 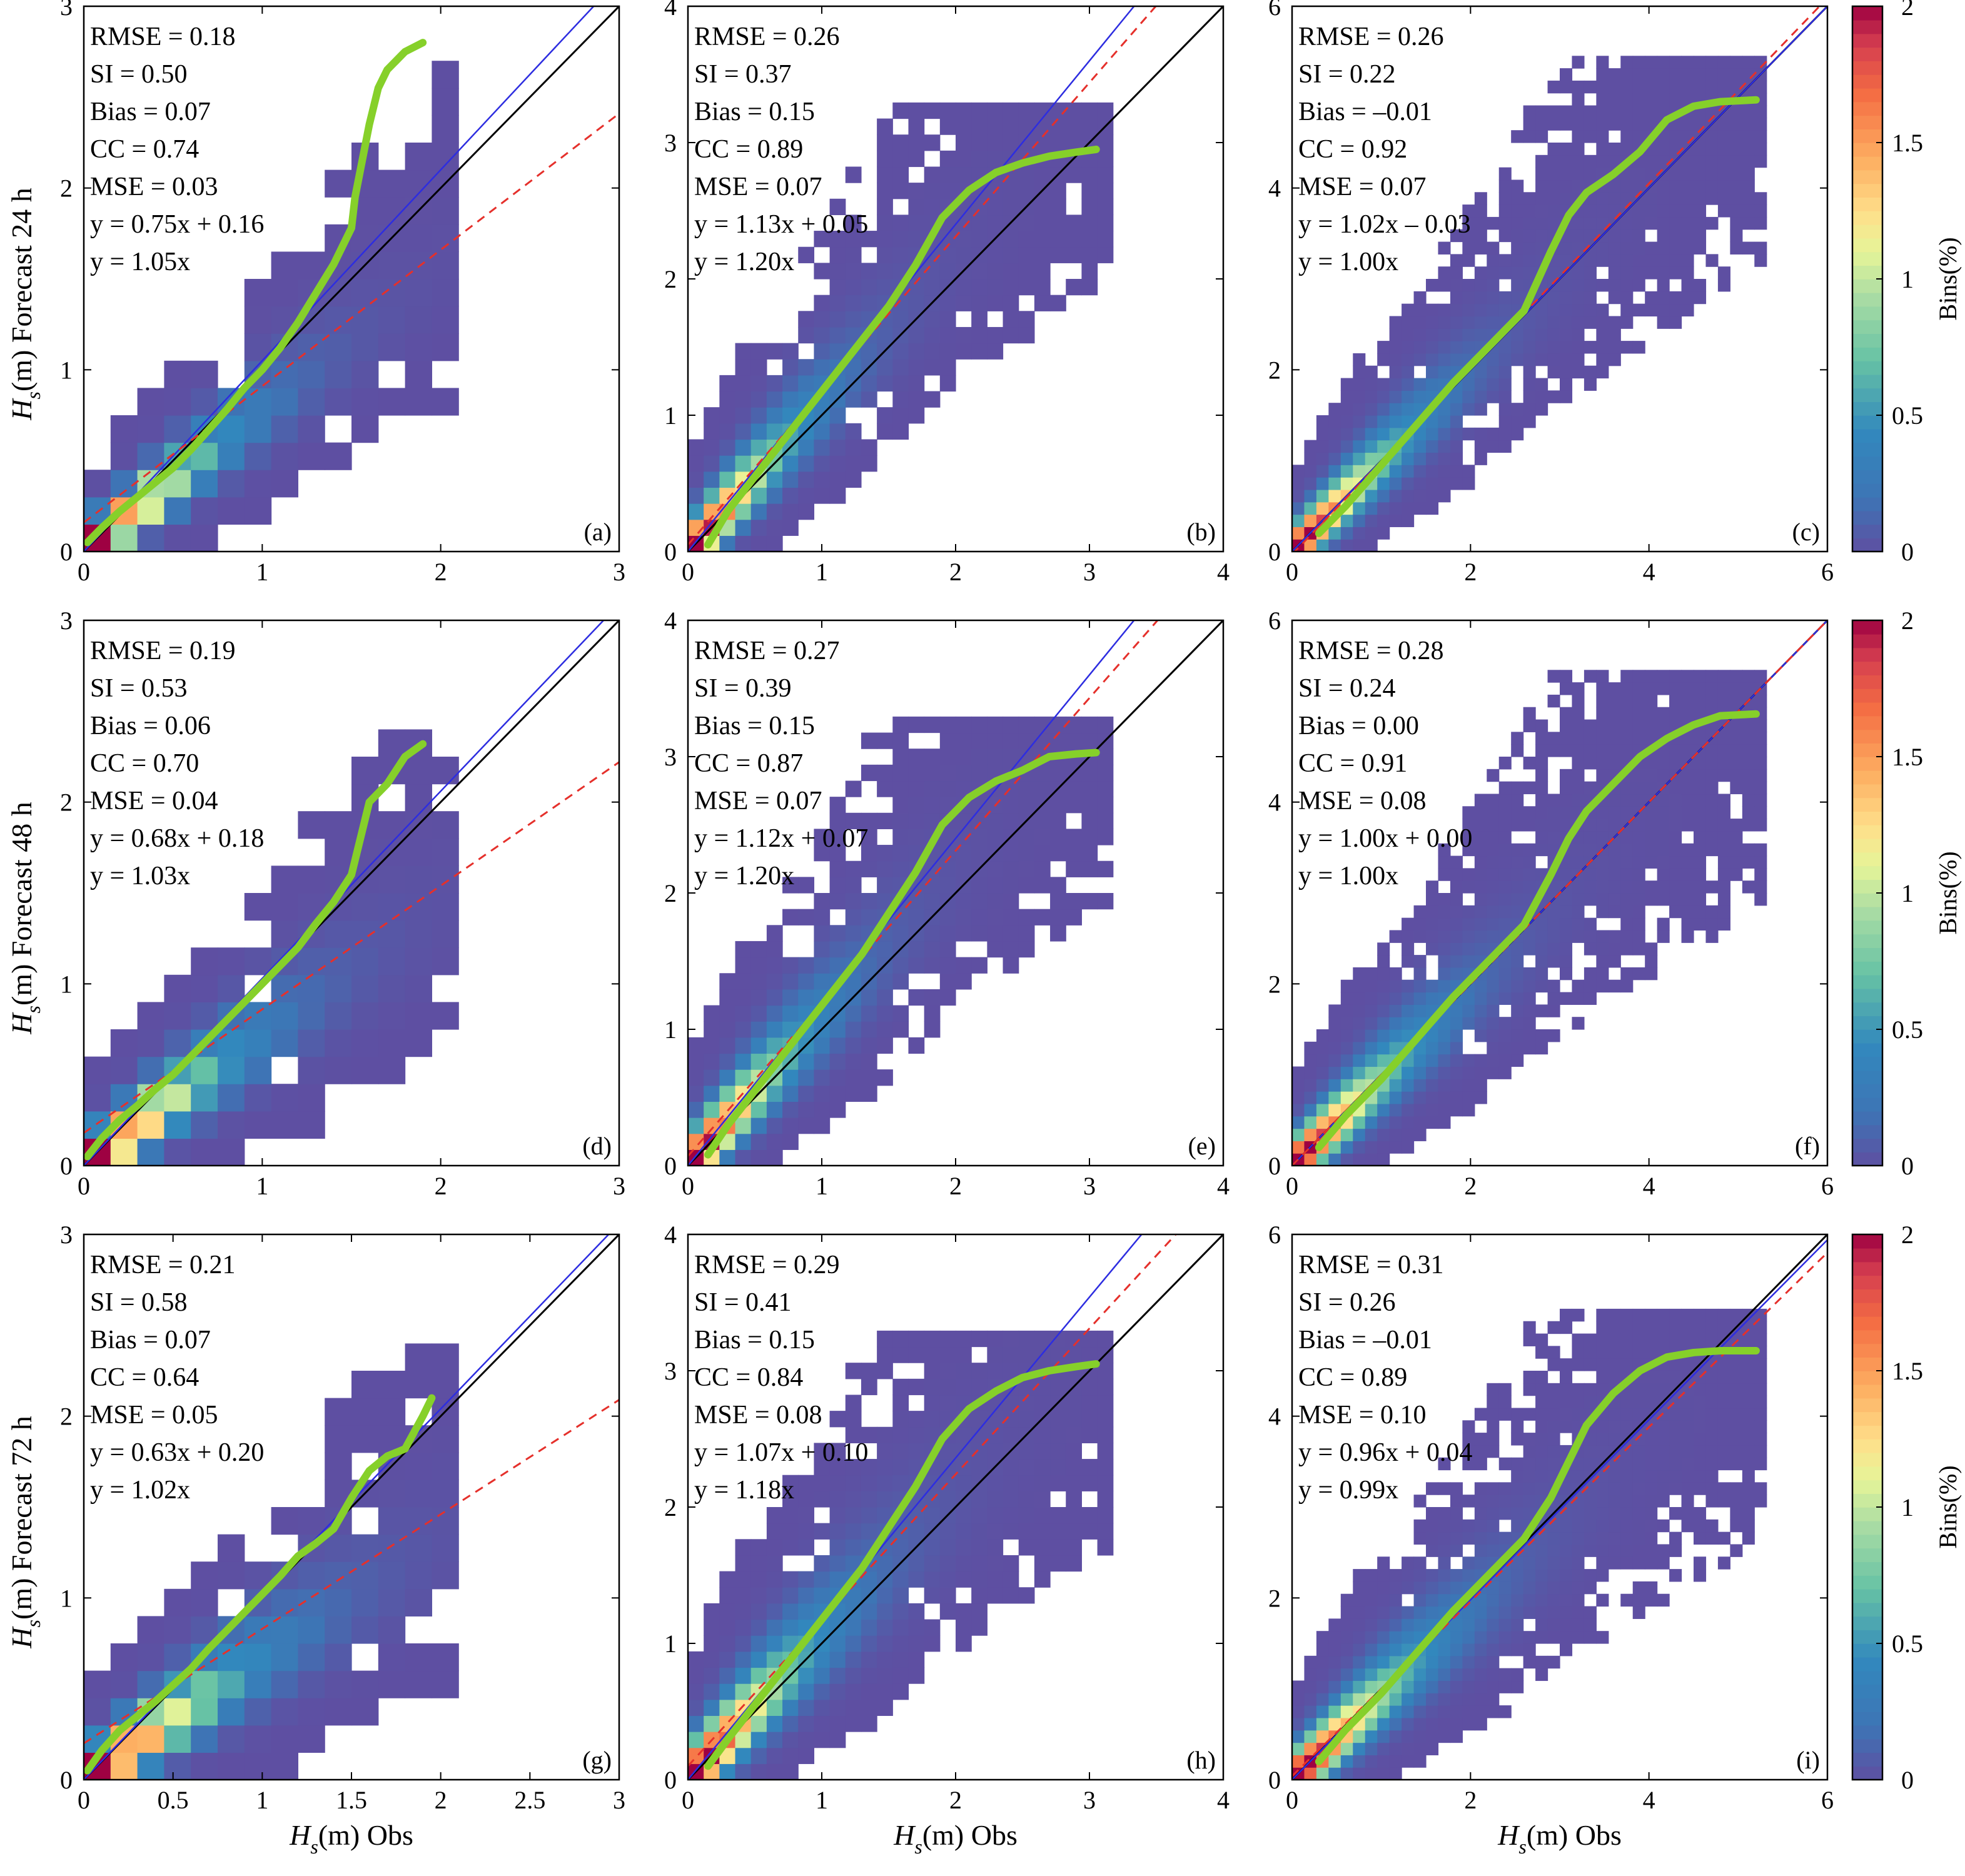 I want to click on x-tick-label: 1.5, so click(x=351, y=1800).